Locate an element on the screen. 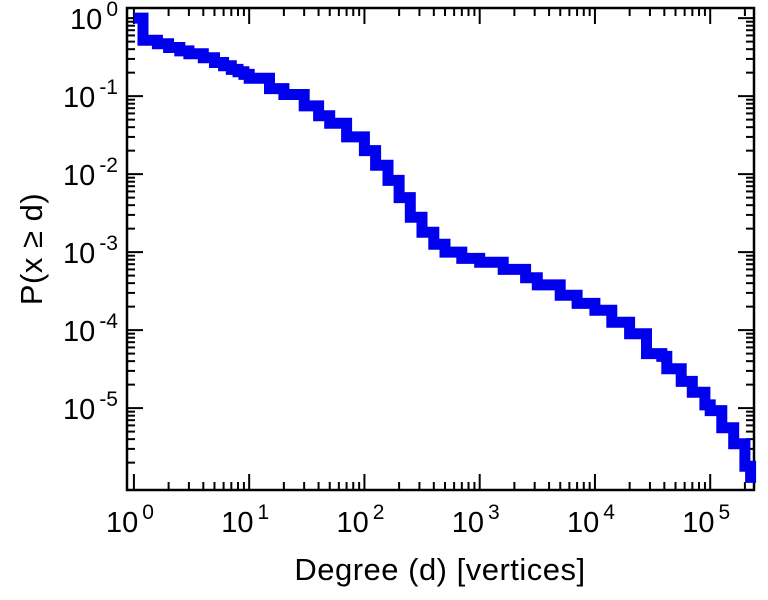 This screenshot has width=768, height=600. x-tick-label: 10 5 is located at coordinates (706, 520).